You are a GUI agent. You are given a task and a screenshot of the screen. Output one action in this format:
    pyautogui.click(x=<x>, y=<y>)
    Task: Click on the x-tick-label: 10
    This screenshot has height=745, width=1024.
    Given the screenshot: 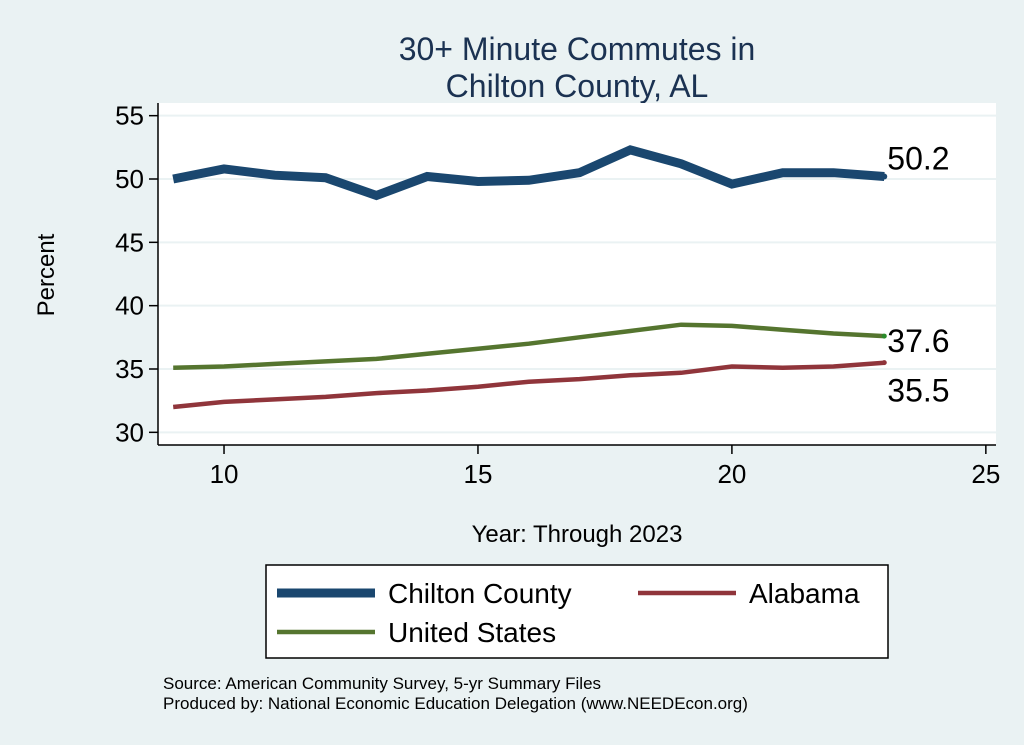 What is the action you would take?
    pyautogui.click(x=224, y=474)
    